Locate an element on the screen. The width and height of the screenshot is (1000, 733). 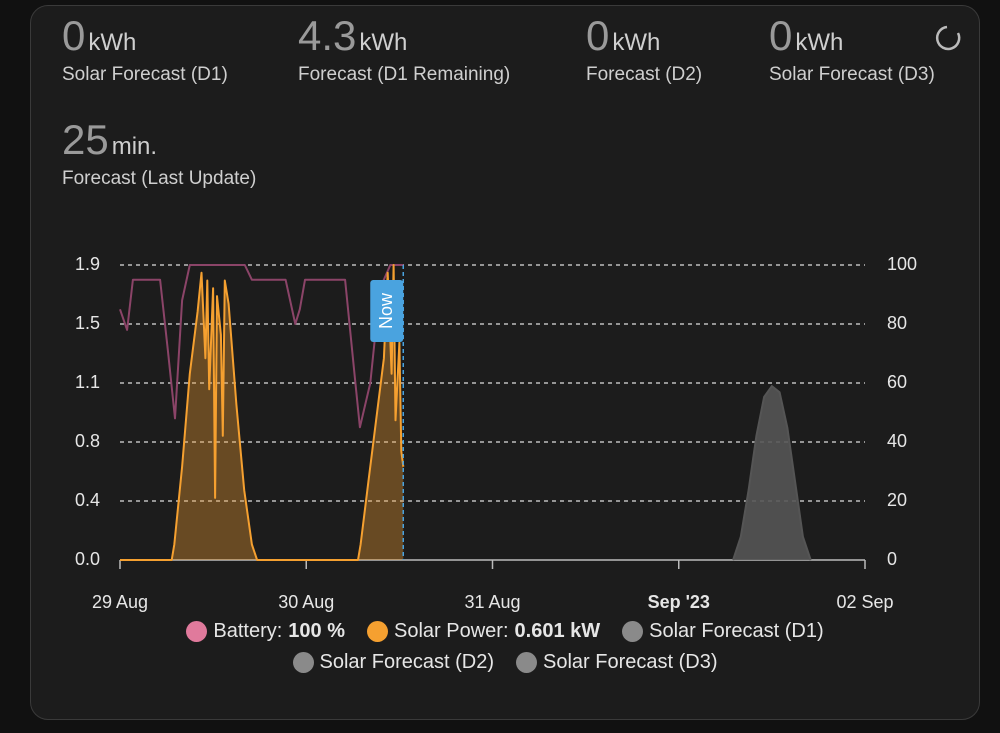
y-tick-label: 0.8 is located at coordinates (87, 441).